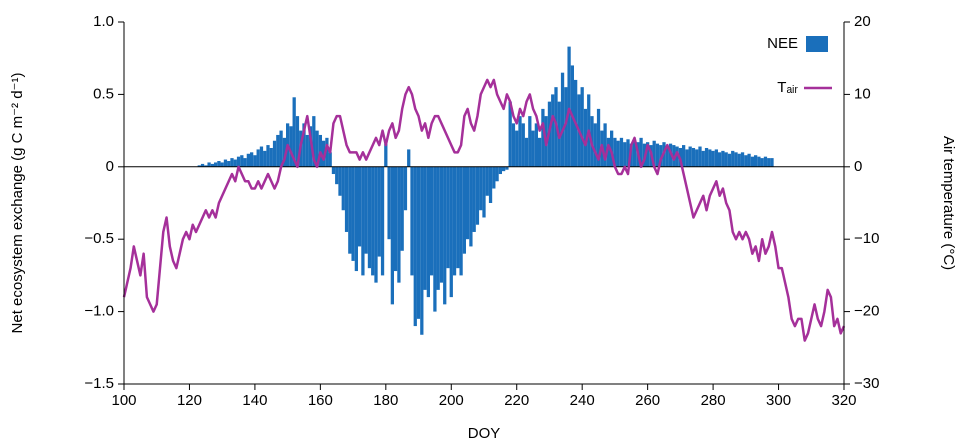  I want to click on legend-label: NEE, so click(782, 43).